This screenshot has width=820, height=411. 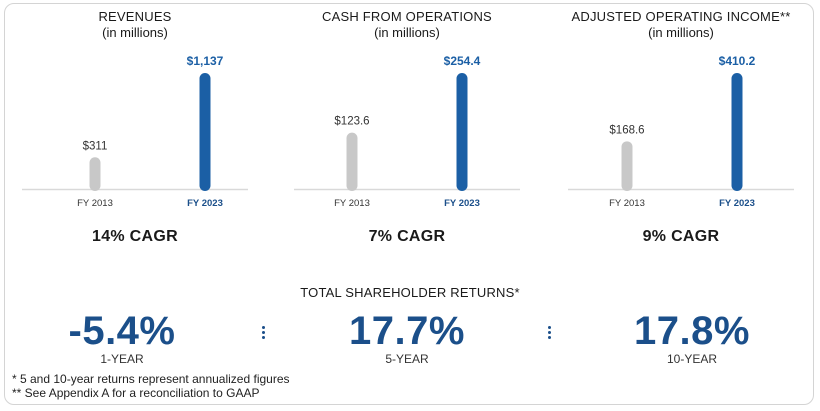 What do you see at coordinates (407, 359) in the screenshot?
I see `return-period-label: 5-YEAR` at bounding box center [407, 359].